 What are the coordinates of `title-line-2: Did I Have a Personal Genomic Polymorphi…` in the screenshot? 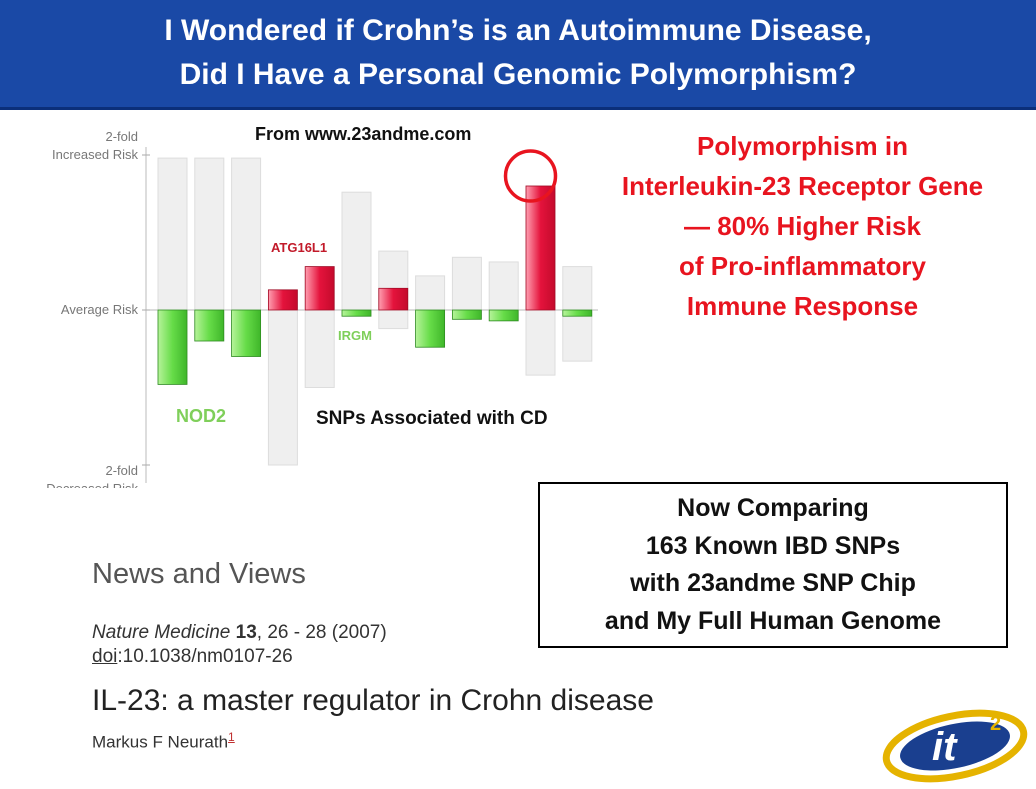 It's located at (518, 74).